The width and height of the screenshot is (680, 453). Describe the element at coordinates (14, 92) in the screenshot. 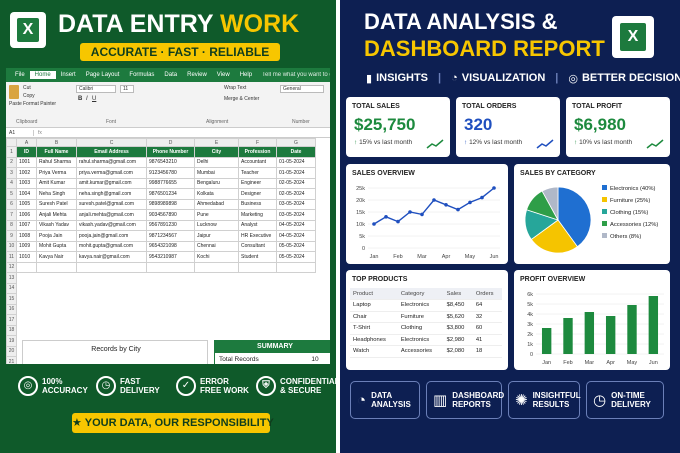

I see `paste-icon` at that location.